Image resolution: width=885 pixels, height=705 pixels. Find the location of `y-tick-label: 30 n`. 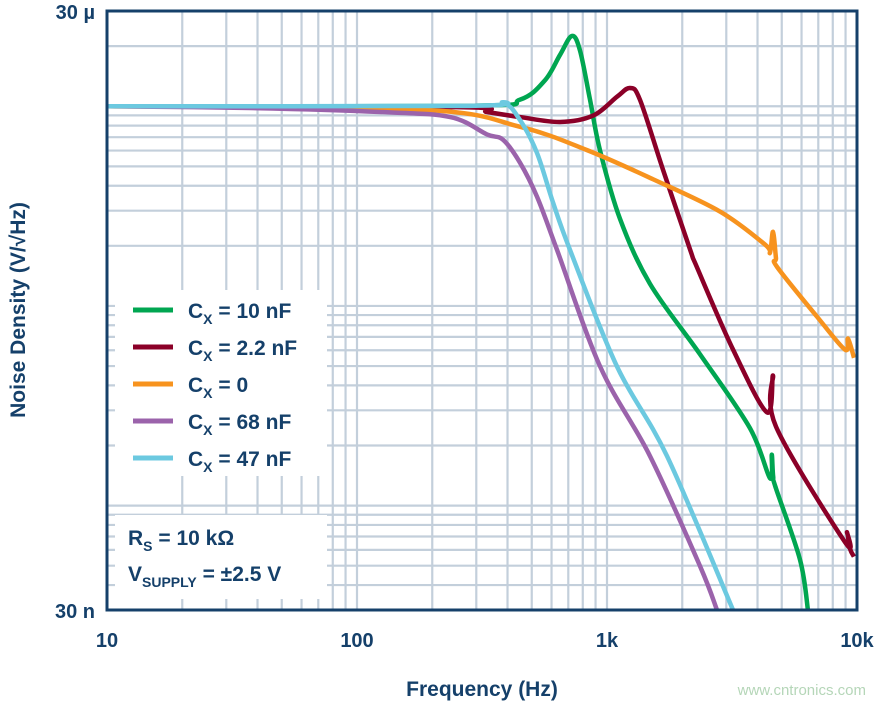

y-tick-label: 30 n is located at coordinates (75, 612).